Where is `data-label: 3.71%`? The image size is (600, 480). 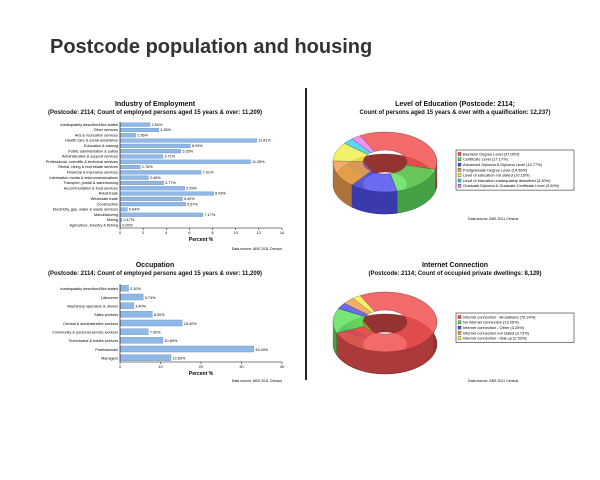 data-label: 3.71% is located at coordinates (169, 157).